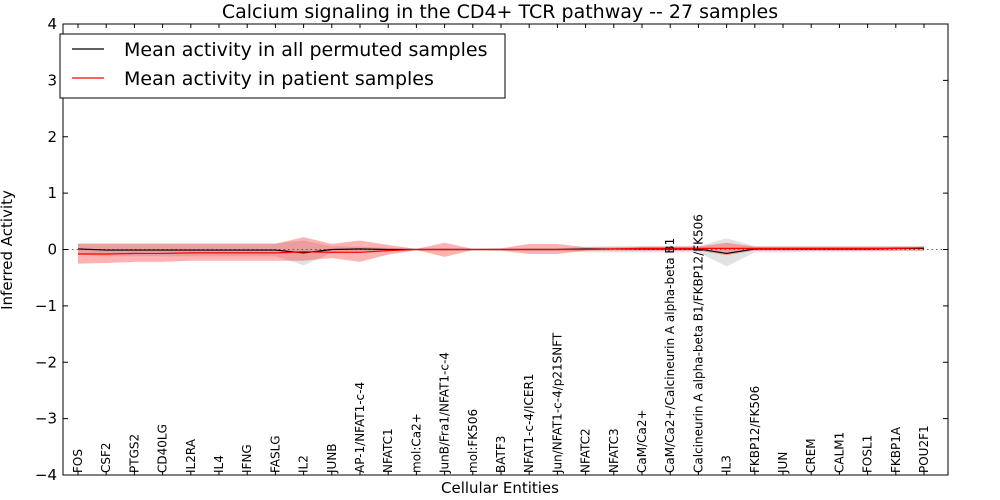  What do you see at coordinates (52, 24) in the screenshot?
I see `y-tick-label: 4` at bounding box center [52, 24].